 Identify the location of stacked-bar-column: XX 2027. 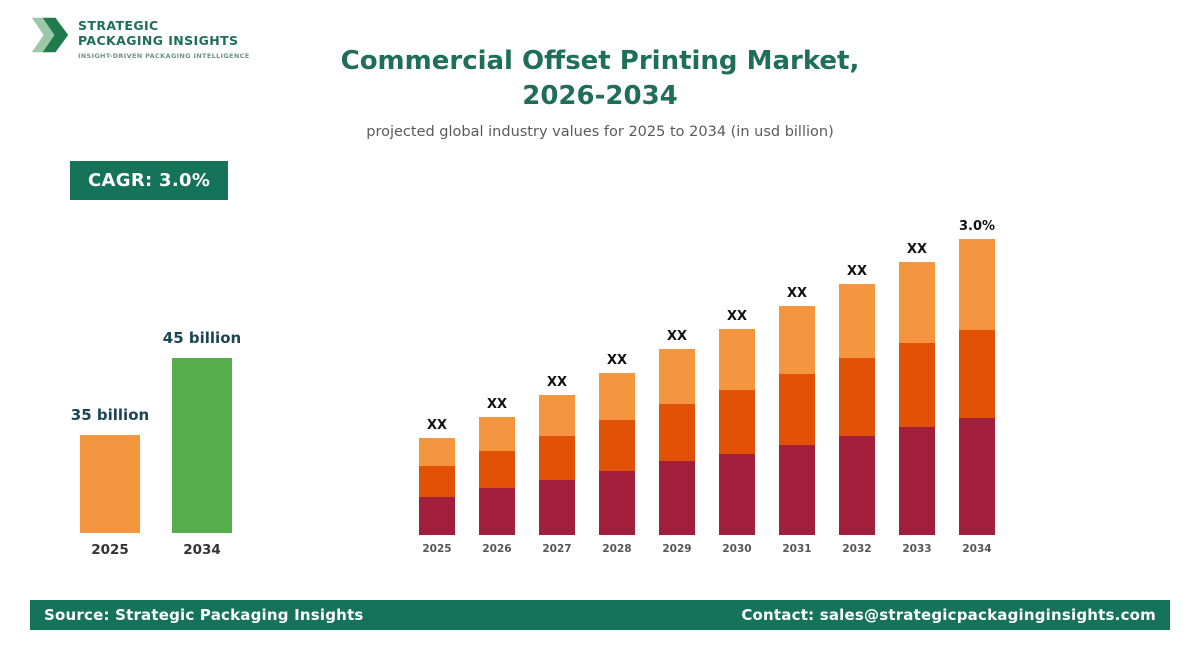
(557, 466).